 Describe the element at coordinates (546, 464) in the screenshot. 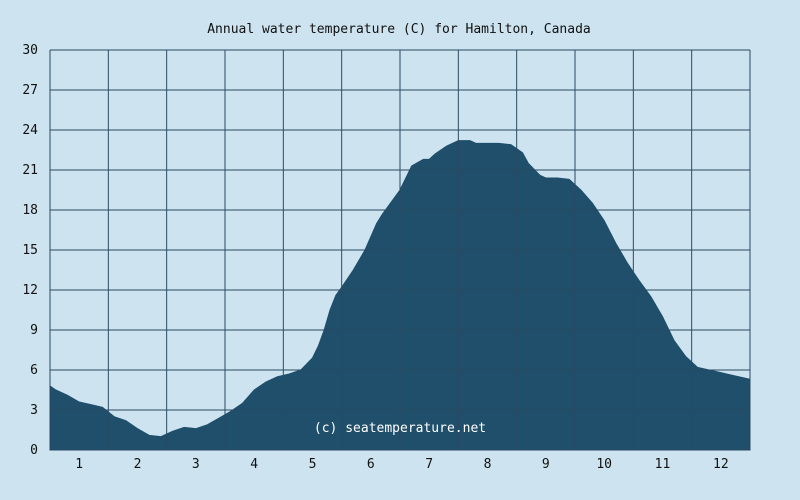

I see `x-tick-label: 9` at that location.